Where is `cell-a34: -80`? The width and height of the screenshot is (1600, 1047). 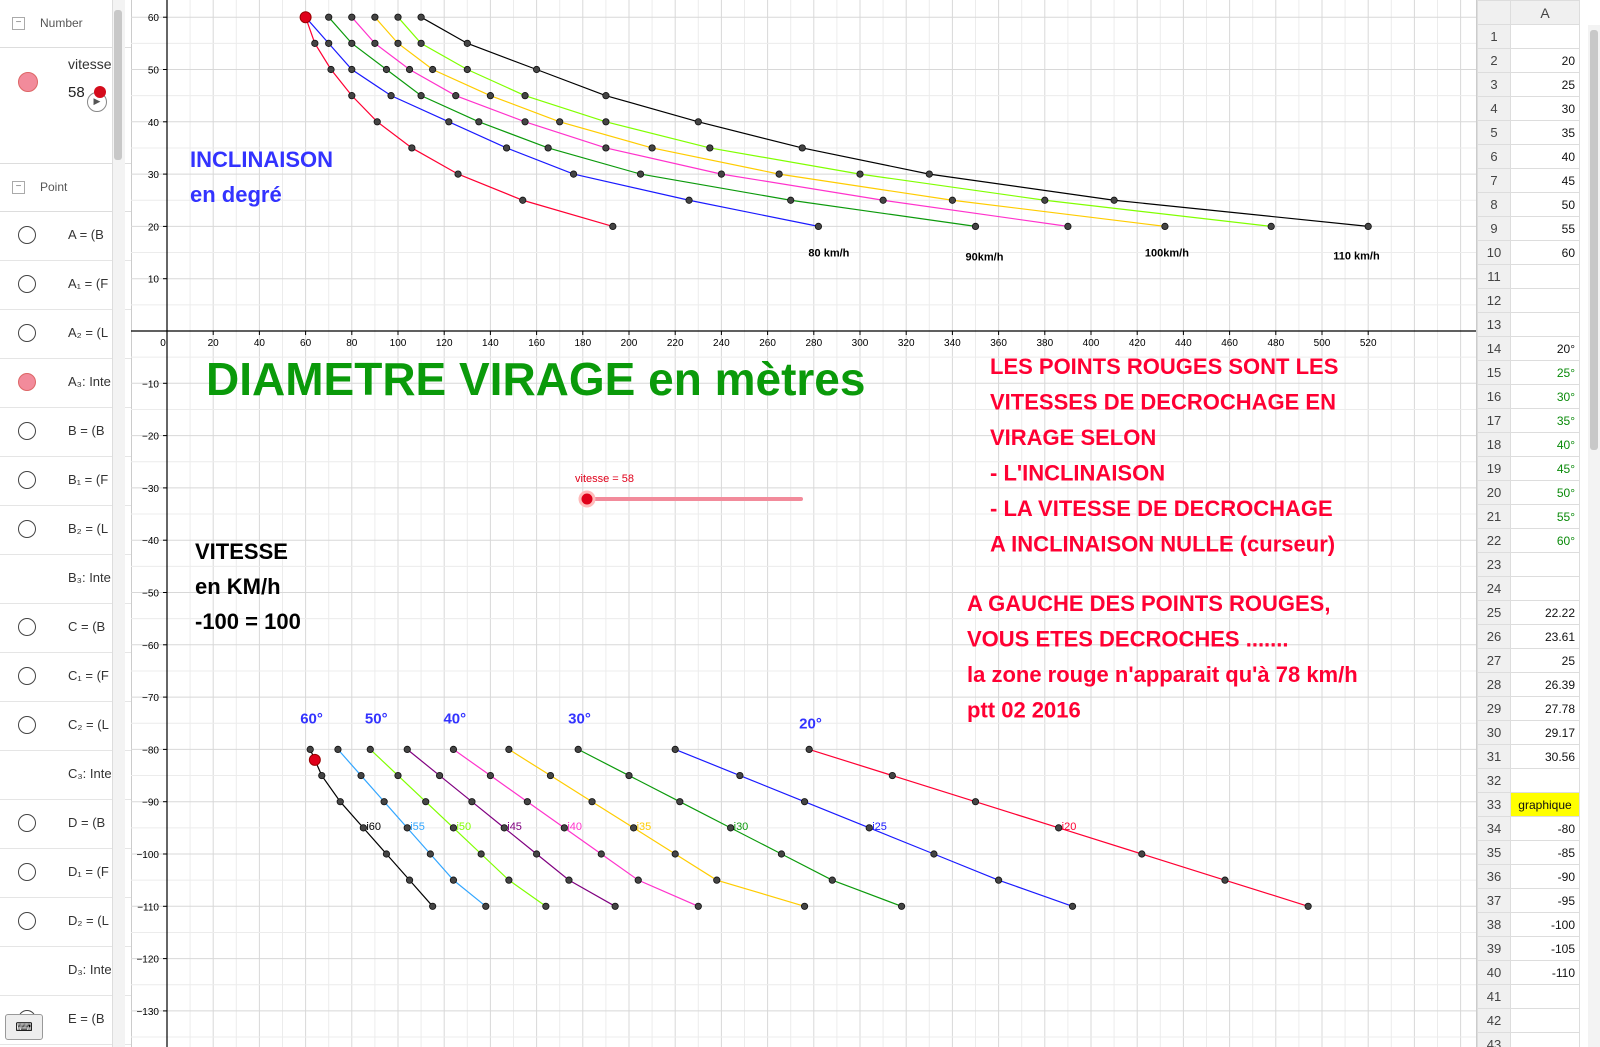 cell-a34: -80 is located at coordinates (1545, 828).